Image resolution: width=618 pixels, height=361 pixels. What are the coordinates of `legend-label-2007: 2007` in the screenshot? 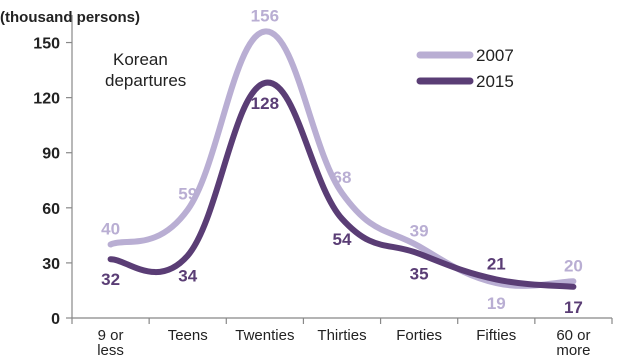 It's located at (495, 55).